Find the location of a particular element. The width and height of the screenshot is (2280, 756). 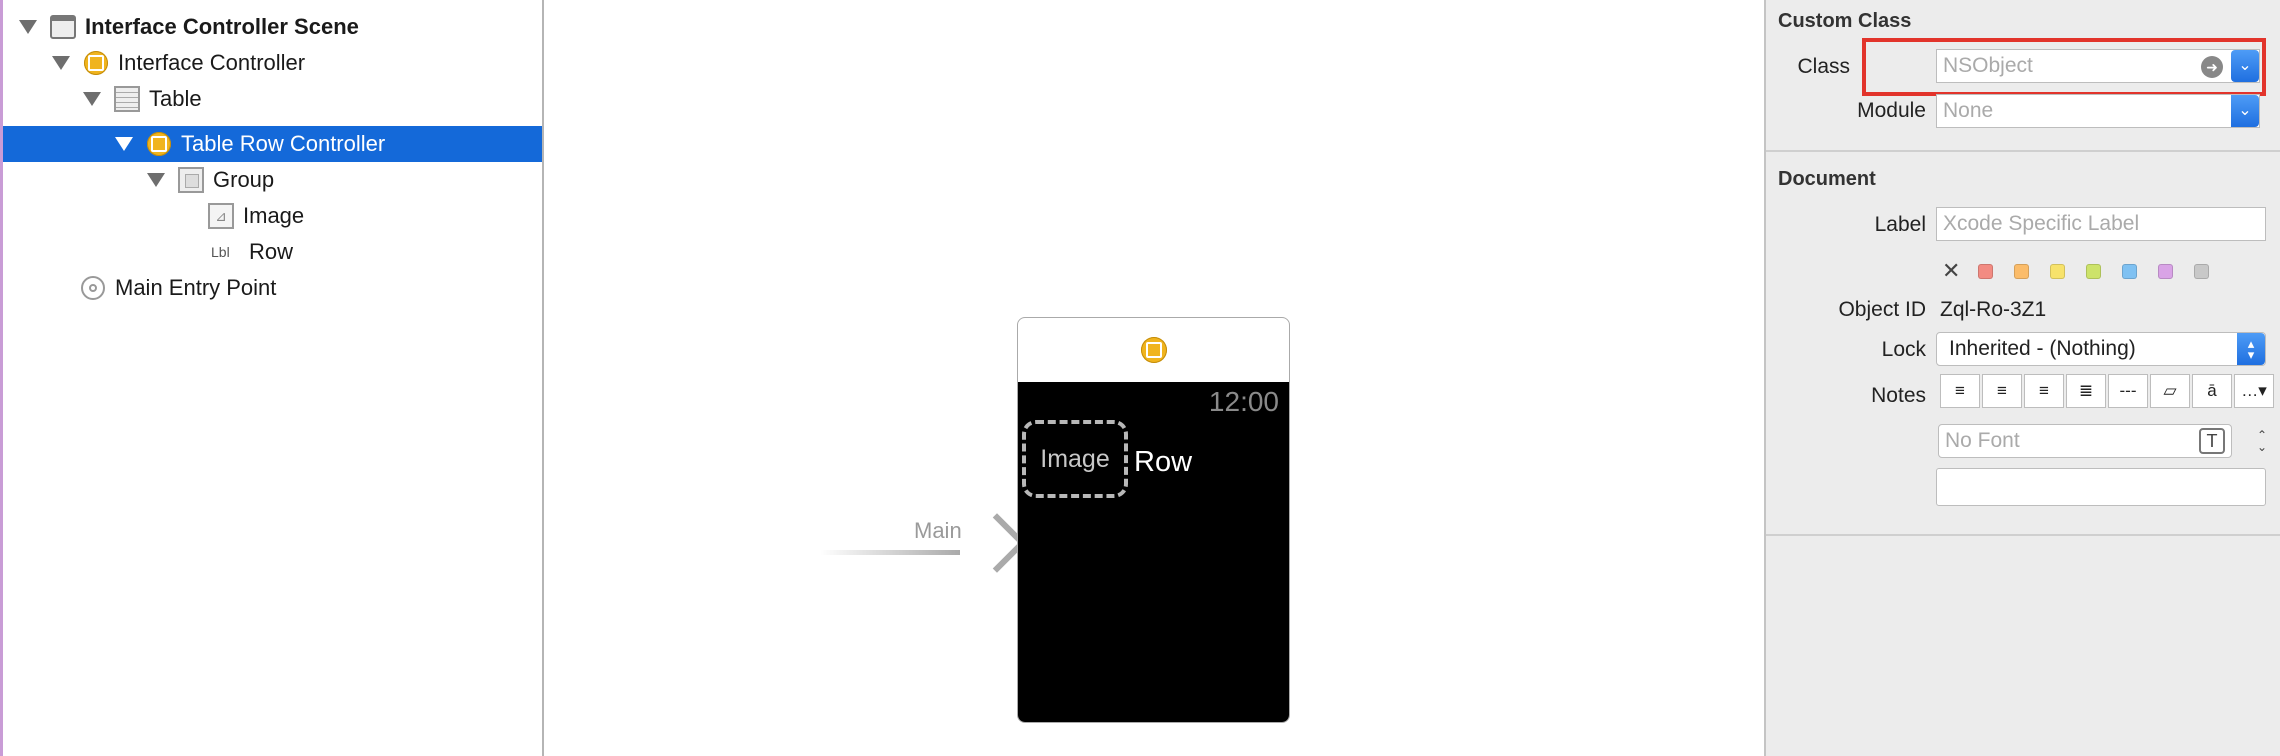

row-controller-icon is located at coordinates (159, 144).